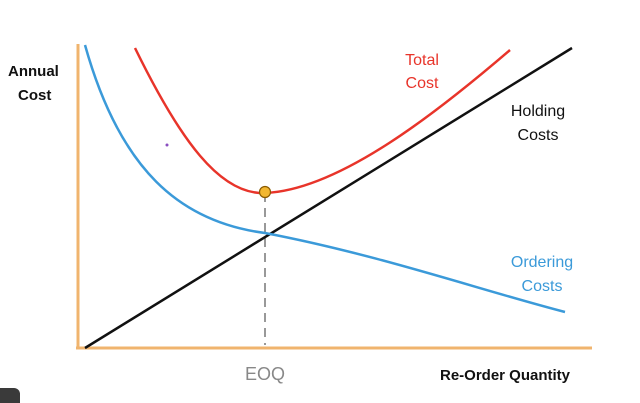 Image resolution: width=640 pixels, height=403 pixels. Describe the element at coordinates (33, 71) in the screenshot. I see `y-axis-label: Annual` at that location.